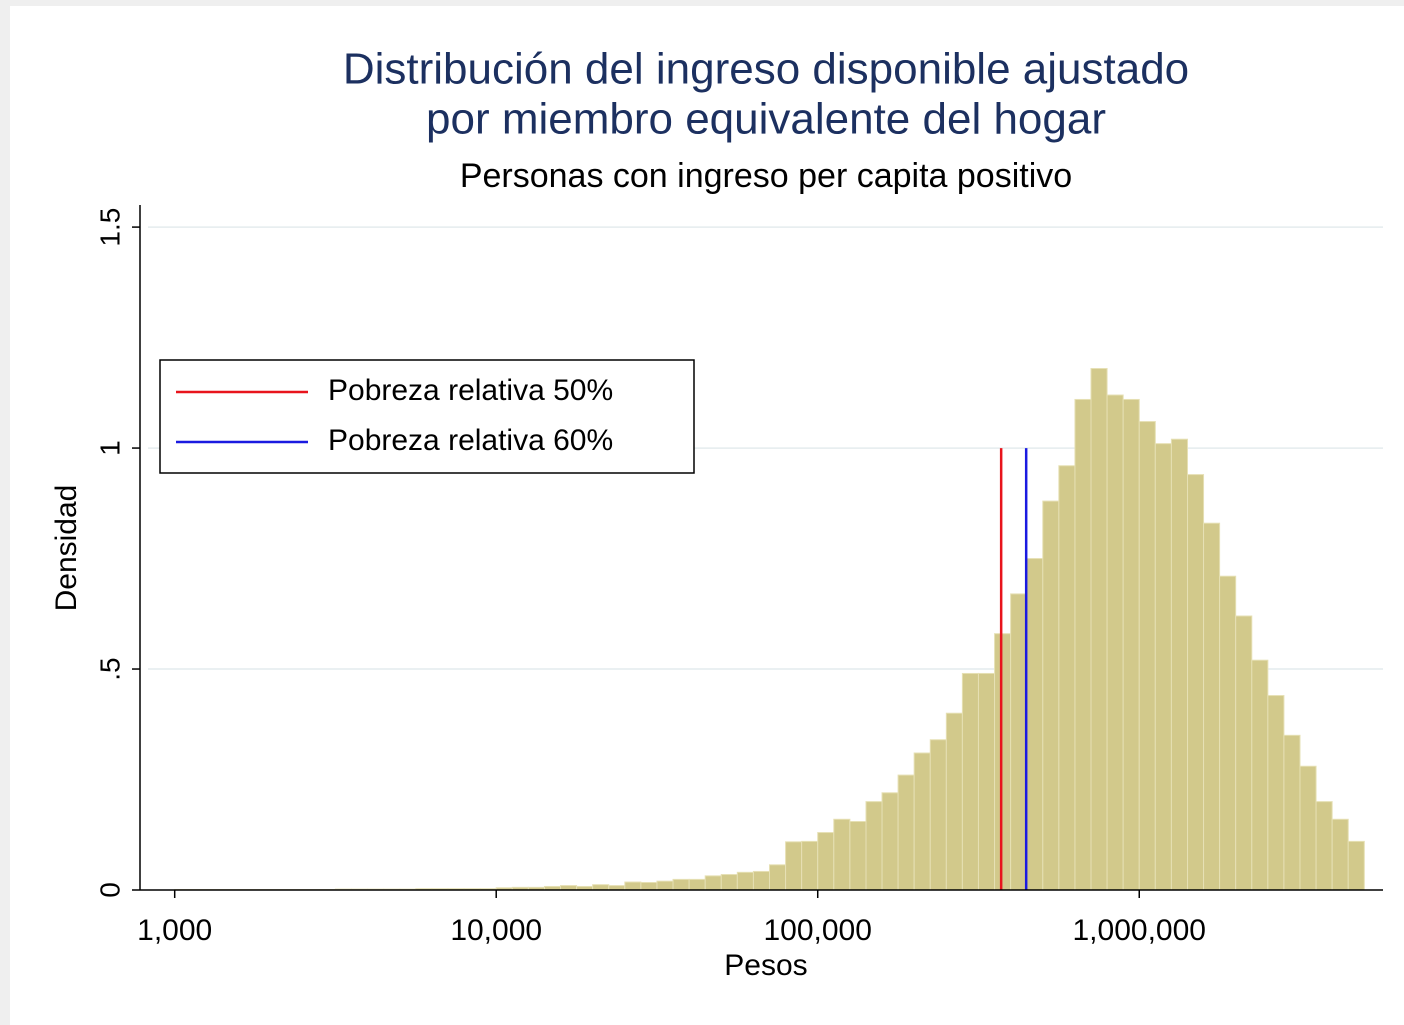 Image resolution: width=1404 pixels, height=1025 pixels. Describe the element at coordinates (766, 176) in the screenshot. I see `chart-subtitle: Personas con ingreso per capita positivo` at that location.